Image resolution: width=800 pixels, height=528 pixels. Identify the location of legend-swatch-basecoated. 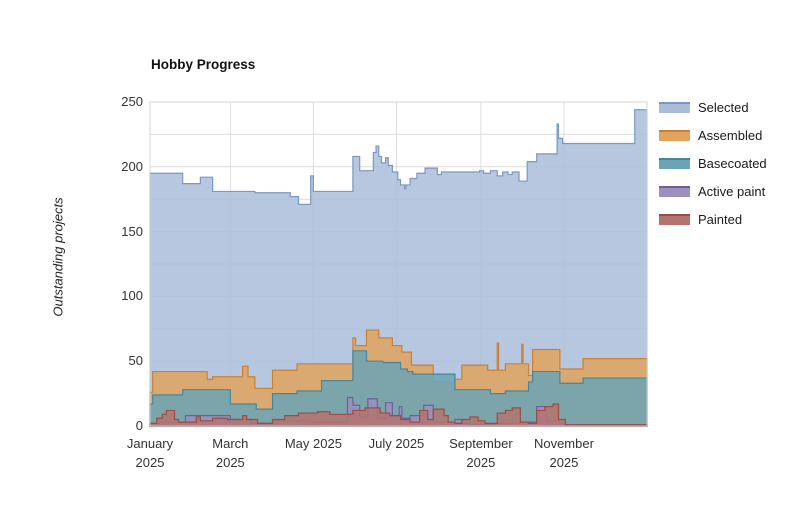
(674, 163).